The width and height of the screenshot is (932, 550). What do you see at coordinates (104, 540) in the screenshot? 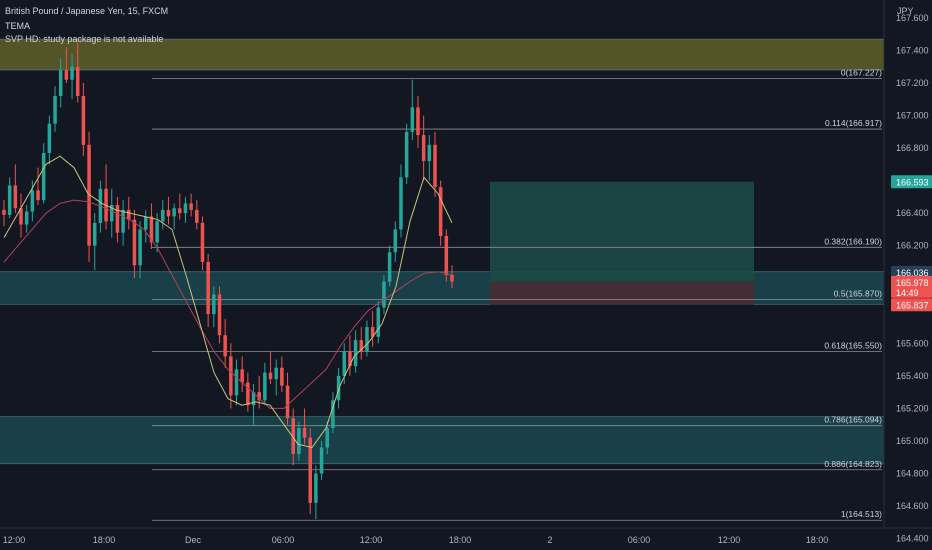
I see `x-tick-label-1: 18:00` at bounding box center [104, 540].